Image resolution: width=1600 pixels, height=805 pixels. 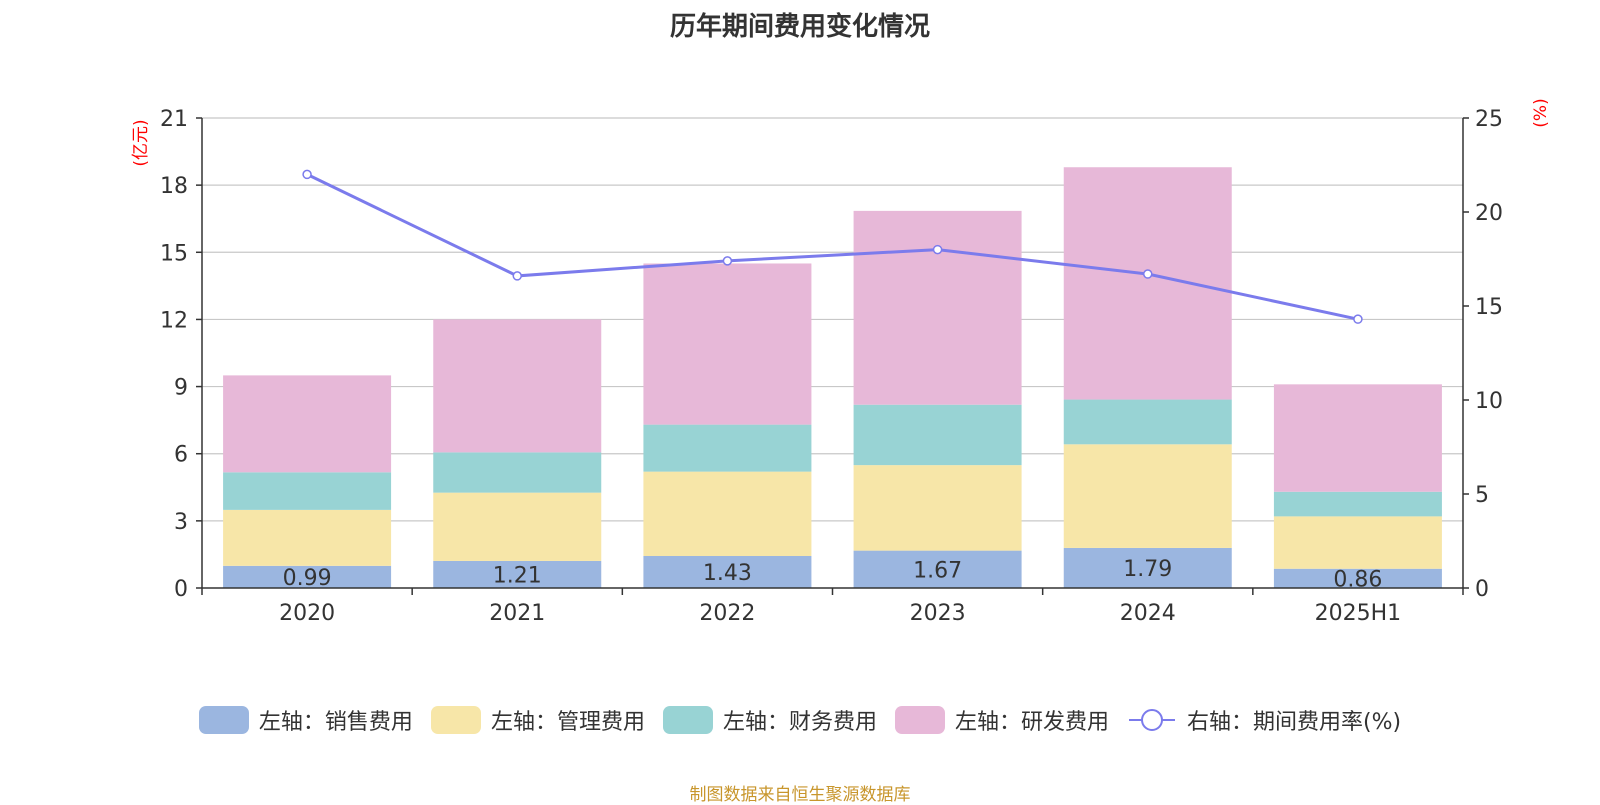 What do you see at coordinates (307, 613) in the screenshot?
I see `x-tick-label: 2020` at bounding box center [307, 613].